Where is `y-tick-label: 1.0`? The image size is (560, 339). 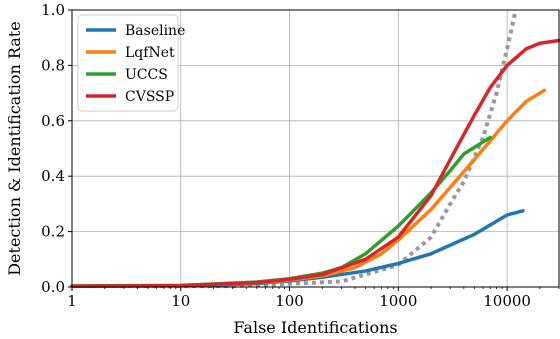
y-tick-label: 1.0 is located at coordinates (53, 10).